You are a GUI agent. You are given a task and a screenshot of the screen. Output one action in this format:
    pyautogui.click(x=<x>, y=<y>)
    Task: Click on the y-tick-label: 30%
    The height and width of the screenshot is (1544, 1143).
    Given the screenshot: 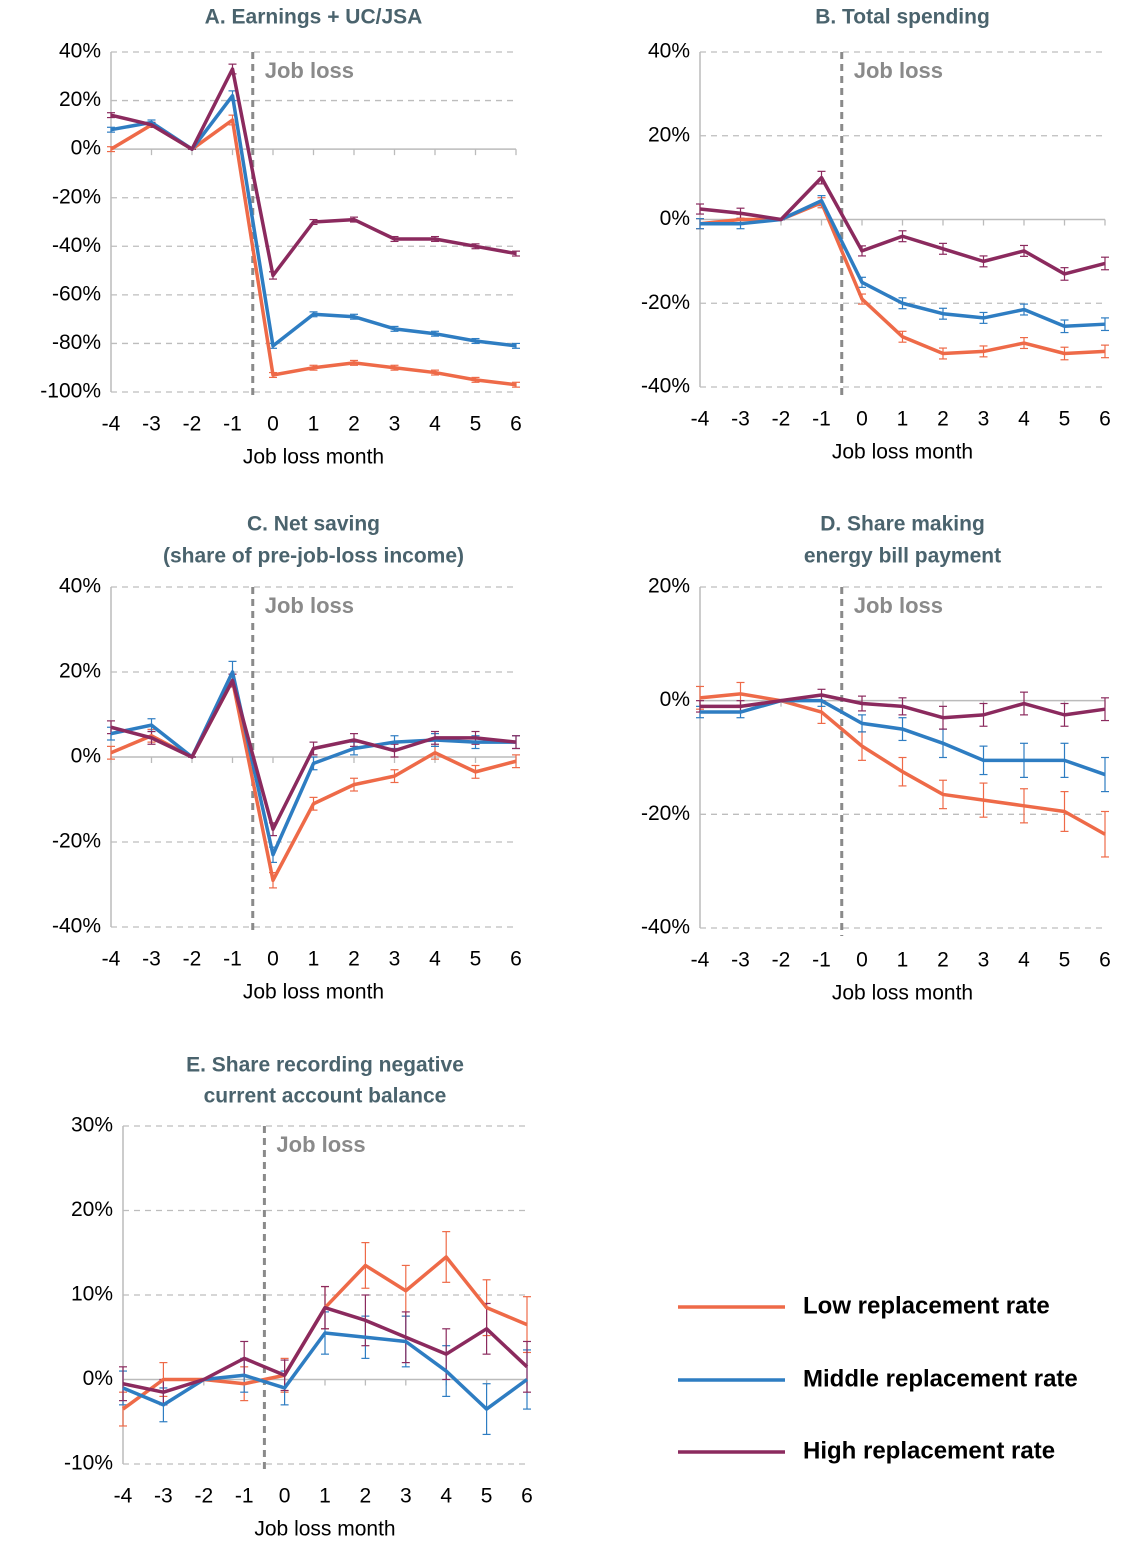 What is the action you would take?
    pyautogui.click(x=92, y=1125)
    